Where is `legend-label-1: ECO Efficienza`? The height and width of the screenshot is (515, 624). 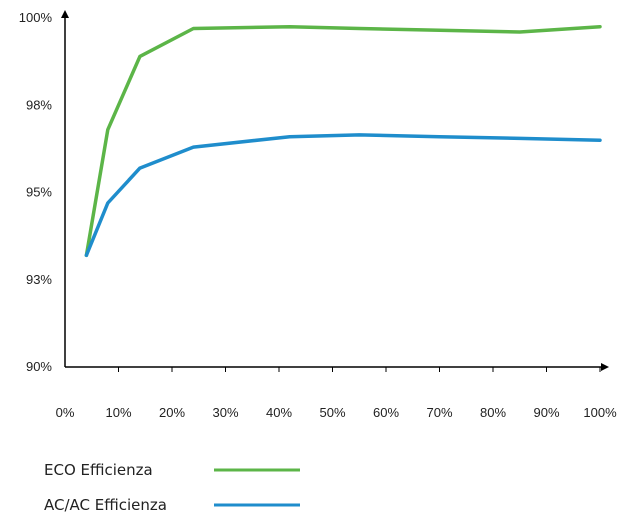 legend-label-1: ECO Efficienza is located at coordinates (98, 470).